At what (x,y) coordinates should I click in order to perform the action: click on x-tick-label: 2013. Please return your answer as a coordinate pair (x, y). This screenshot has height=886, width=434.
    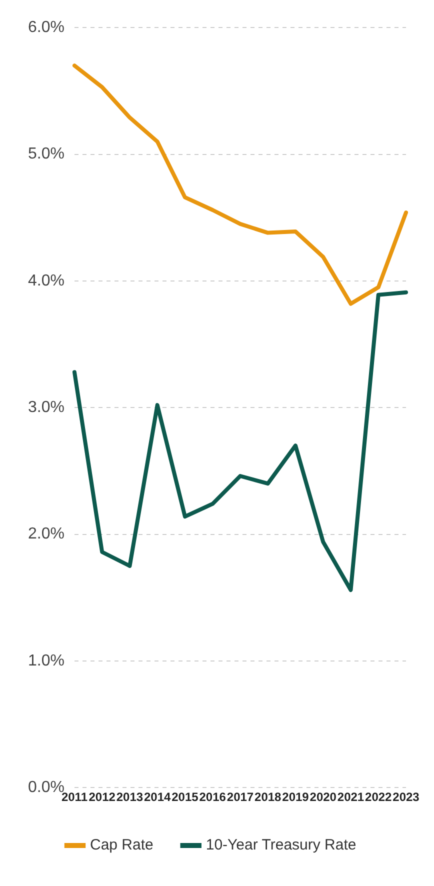
    Looking at the image, I should click on (130, 797).